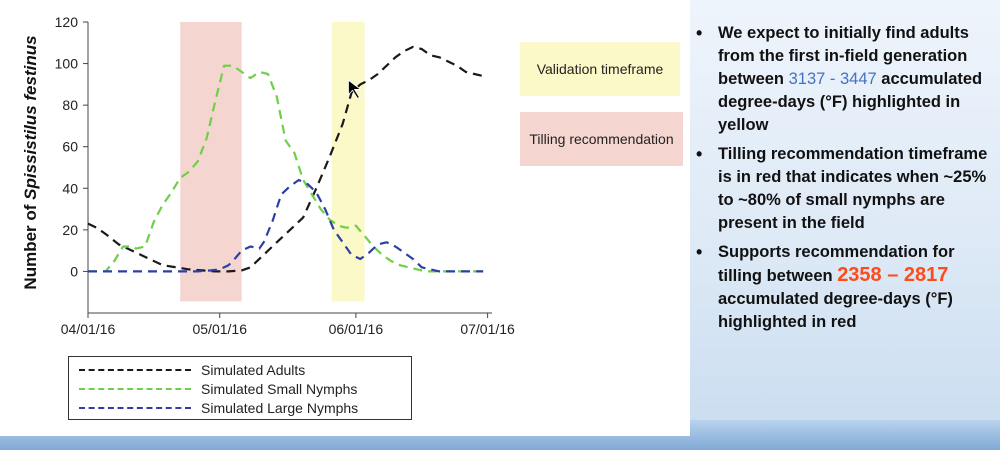 The width and height of the screenshot is (1000, 450). Describe the element at coordinates (279, 389) in the screenshot. I see `legend-label-small-nymphs: Simulated Small Nymphs` at that location.